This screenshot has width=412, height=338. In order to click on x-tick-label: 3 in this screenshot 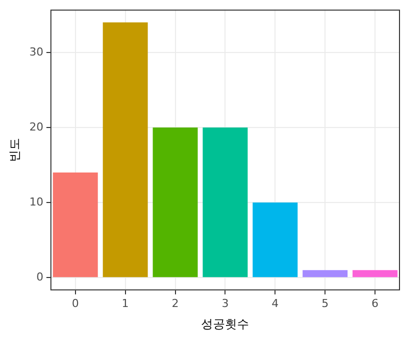, I will do `click(225, 303)`.